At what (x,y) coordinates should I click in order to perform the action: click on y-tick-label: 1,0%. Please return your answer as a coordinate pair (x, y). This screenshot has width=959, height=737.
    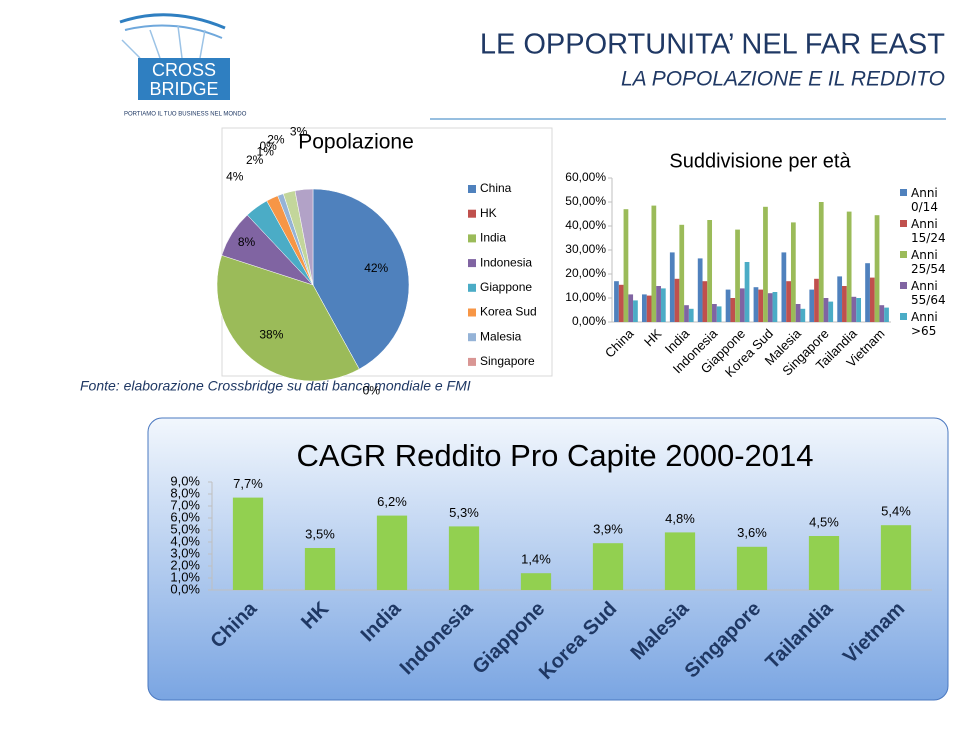
    Looking at the image, I should click on (185, 576).